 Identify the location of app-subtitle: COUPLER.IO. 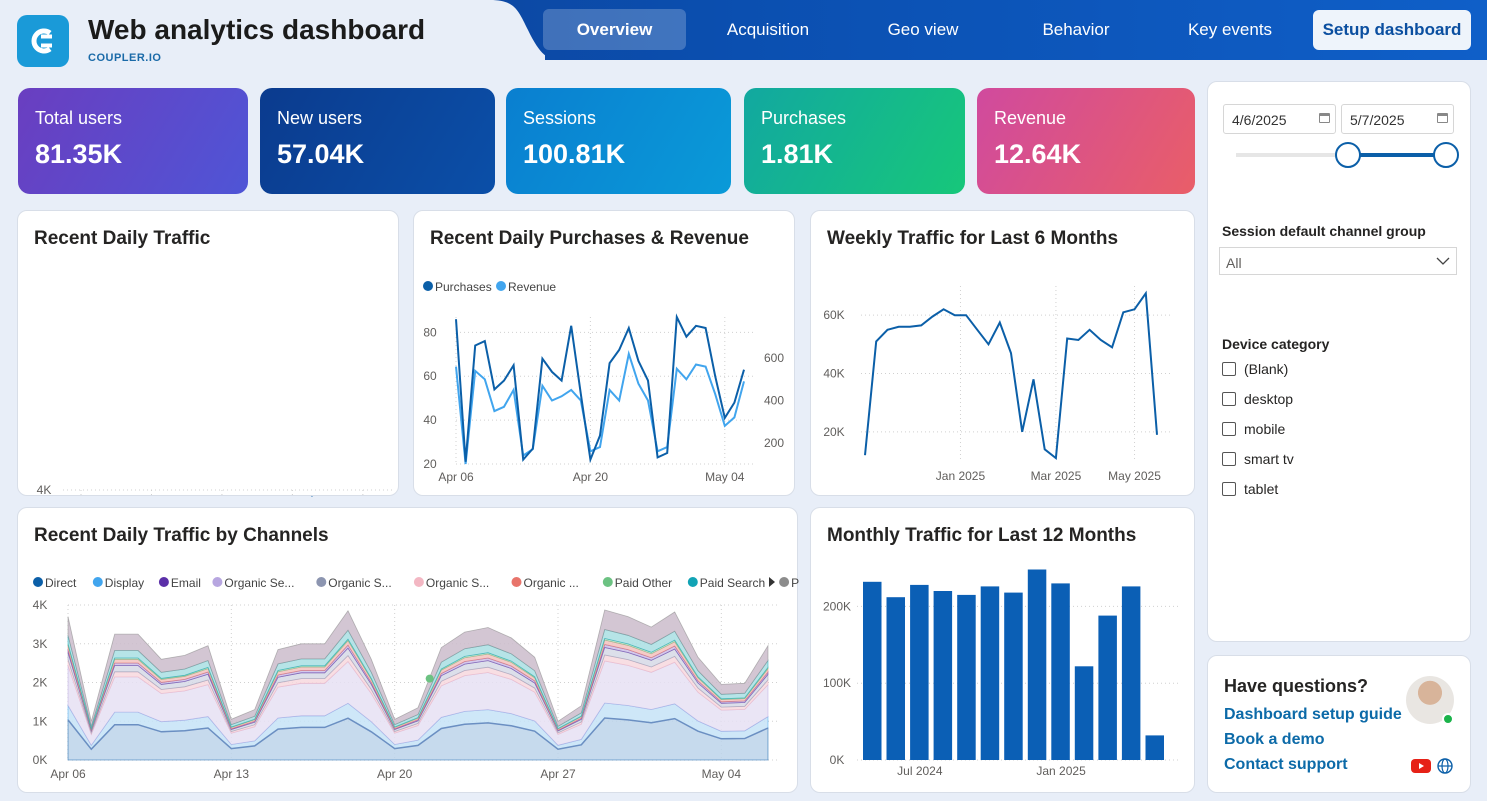
(125, 58).